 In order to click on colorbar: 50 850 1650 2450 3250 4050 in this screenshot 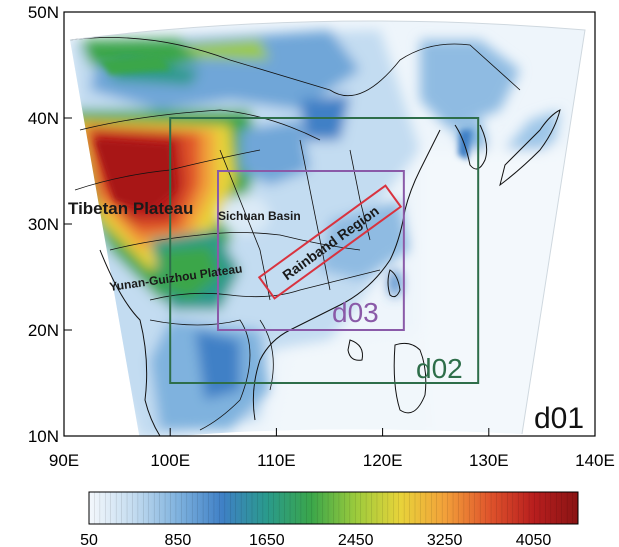, I will do `click(329, 519)`.